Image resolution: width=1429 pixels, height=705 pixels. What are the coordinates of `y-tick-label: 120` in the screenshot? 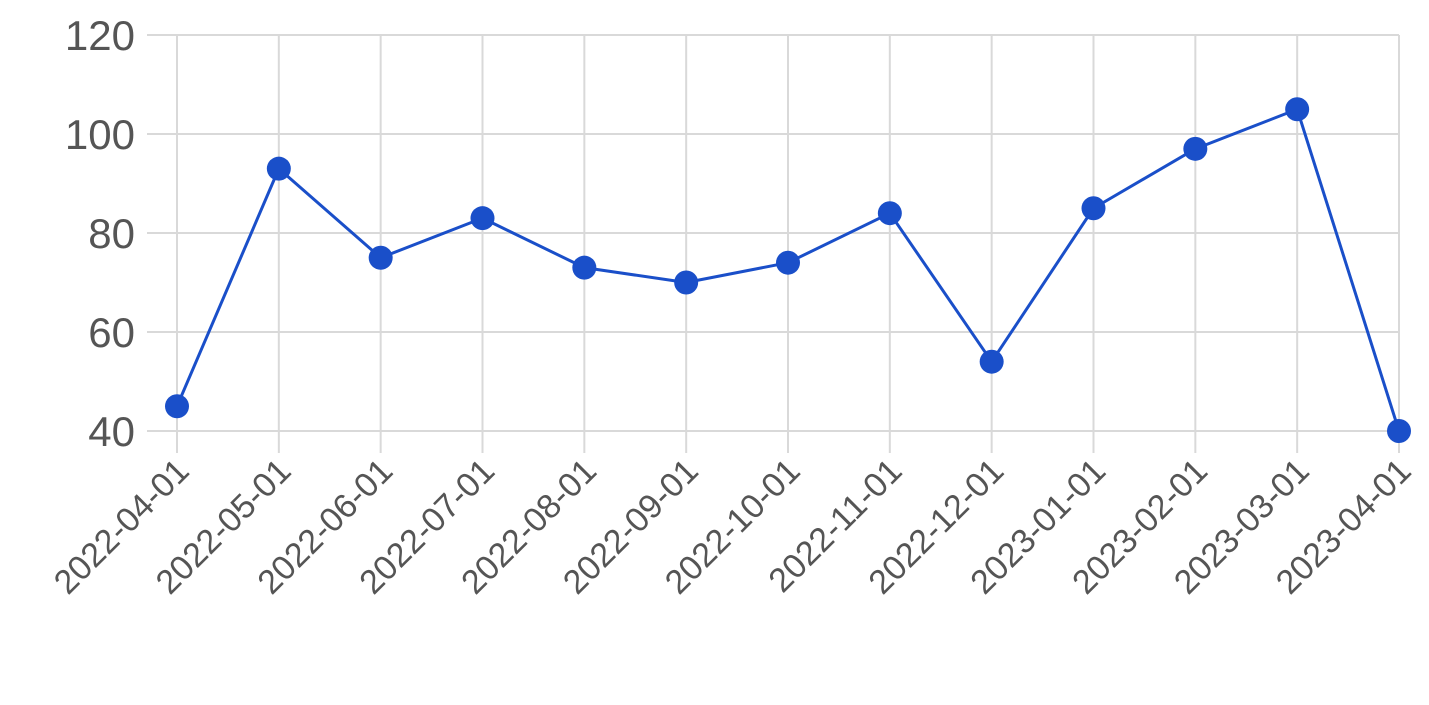 It's located at (100, 35).